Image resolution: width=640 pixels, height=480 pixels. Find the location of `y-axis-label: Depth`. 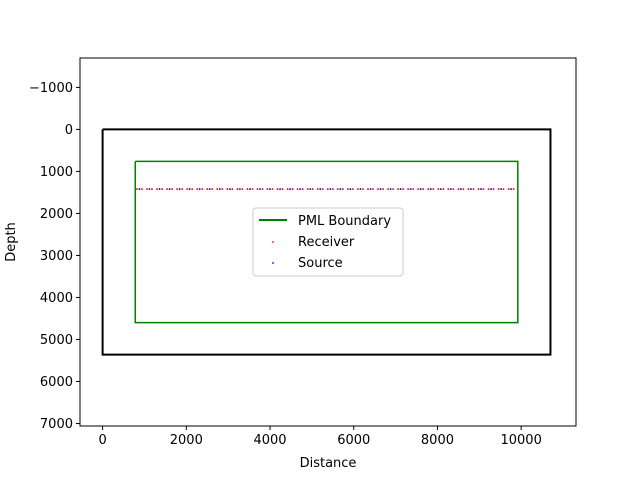

y-axis-label: Depth is located at coordinates (11, 242).